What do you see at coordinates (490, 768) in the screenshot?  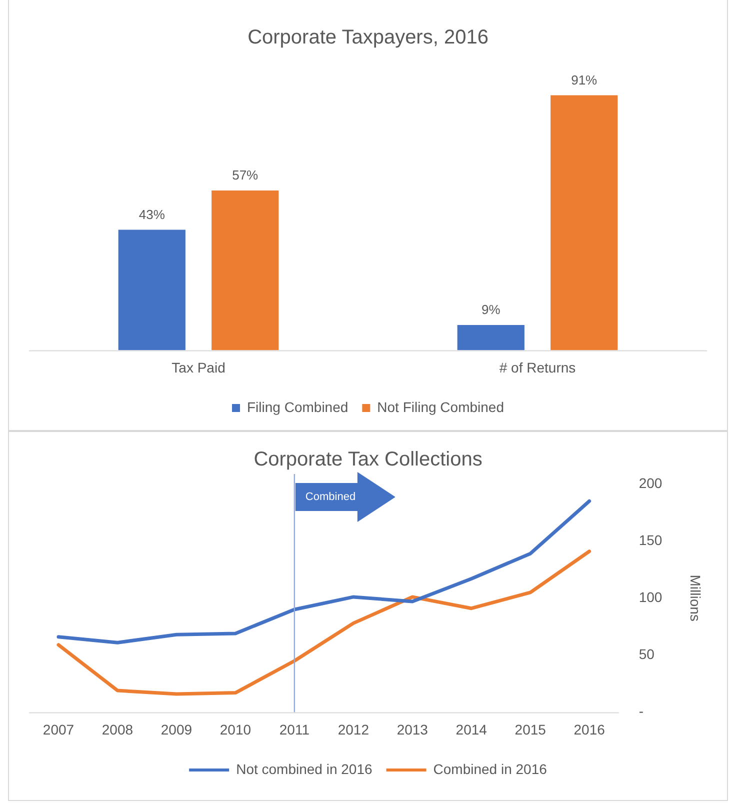 I see `legend-label: Combined in 2016` at bounding box center [490, 768].